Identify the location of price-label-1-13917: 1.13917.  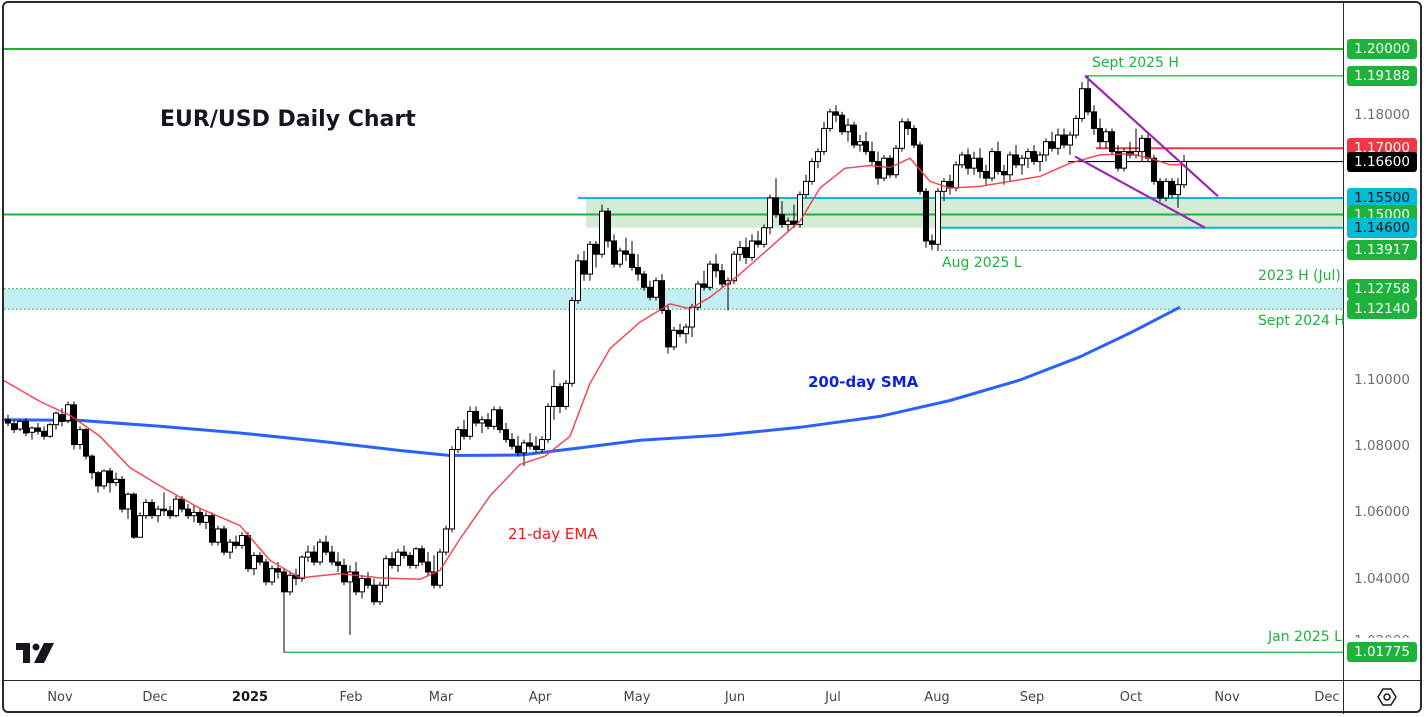
(1382, 250).